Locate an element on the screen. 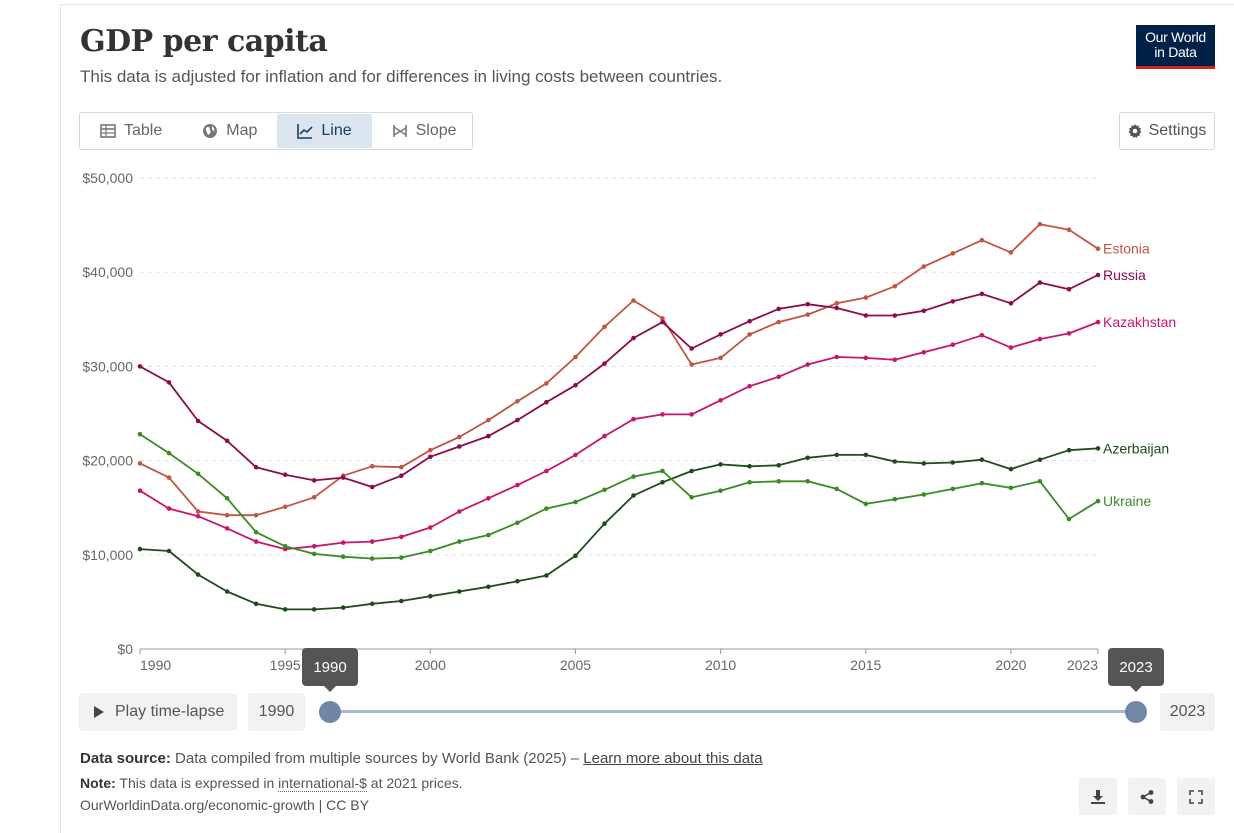 The width and height of the screenshot is (1234, 833). international-dollar-link: international-$ is located at coordinates (322, 783).